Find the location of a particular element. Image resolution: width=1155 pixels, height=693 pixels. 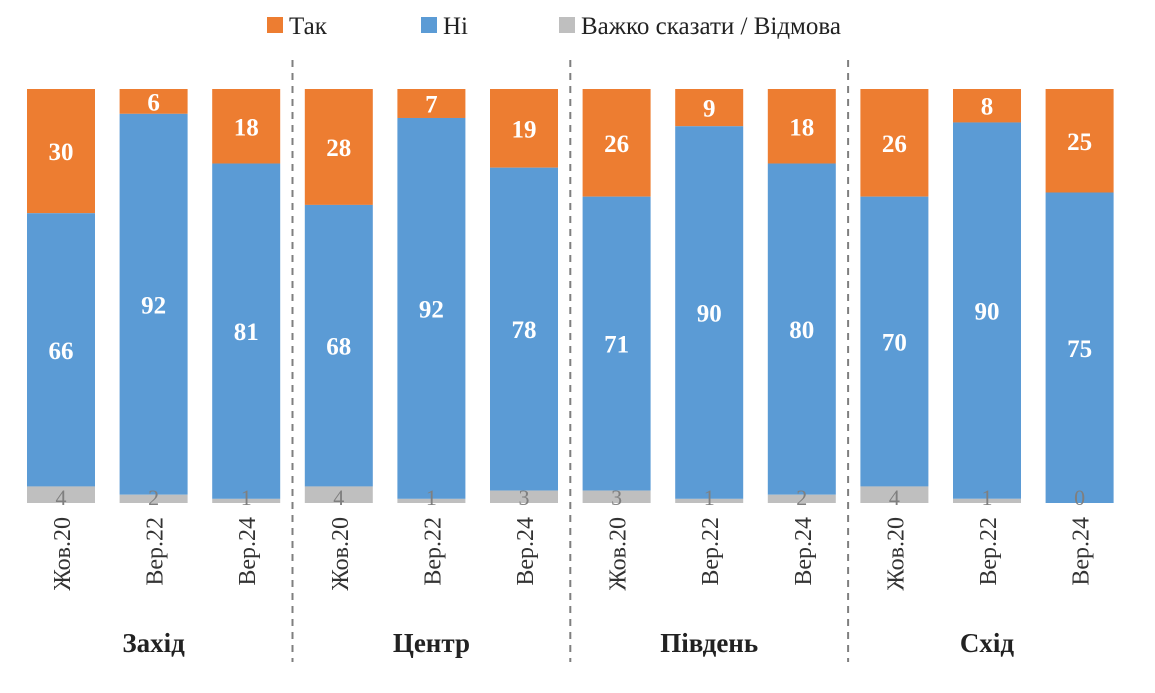

label-no-центр-0: 68 is located at coordinates (338, 347).